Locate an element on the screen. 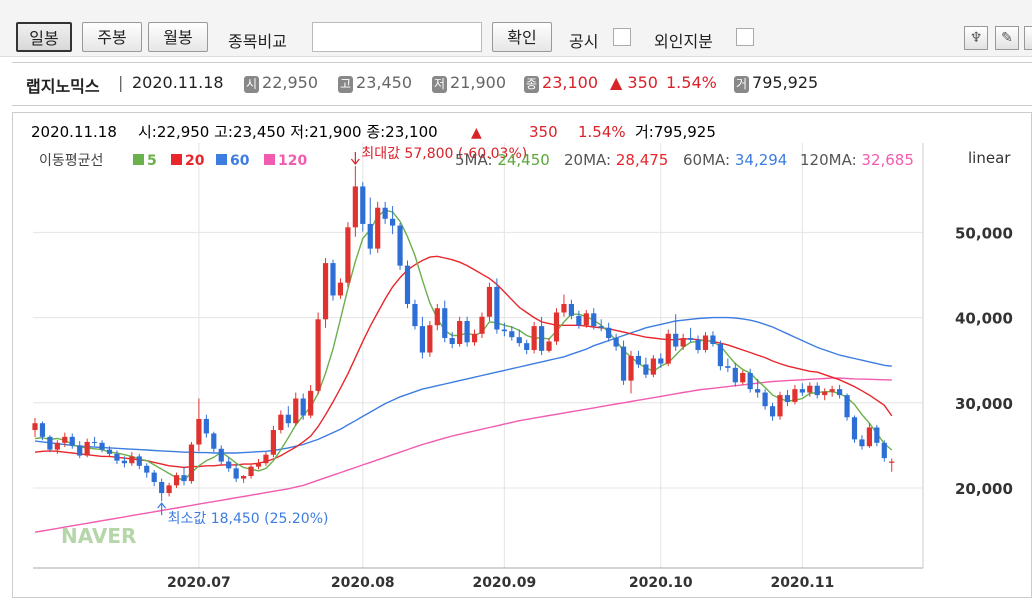 This screenshot has height=598, width=1032. scale-label: linear is located at coordinates (989, 158).